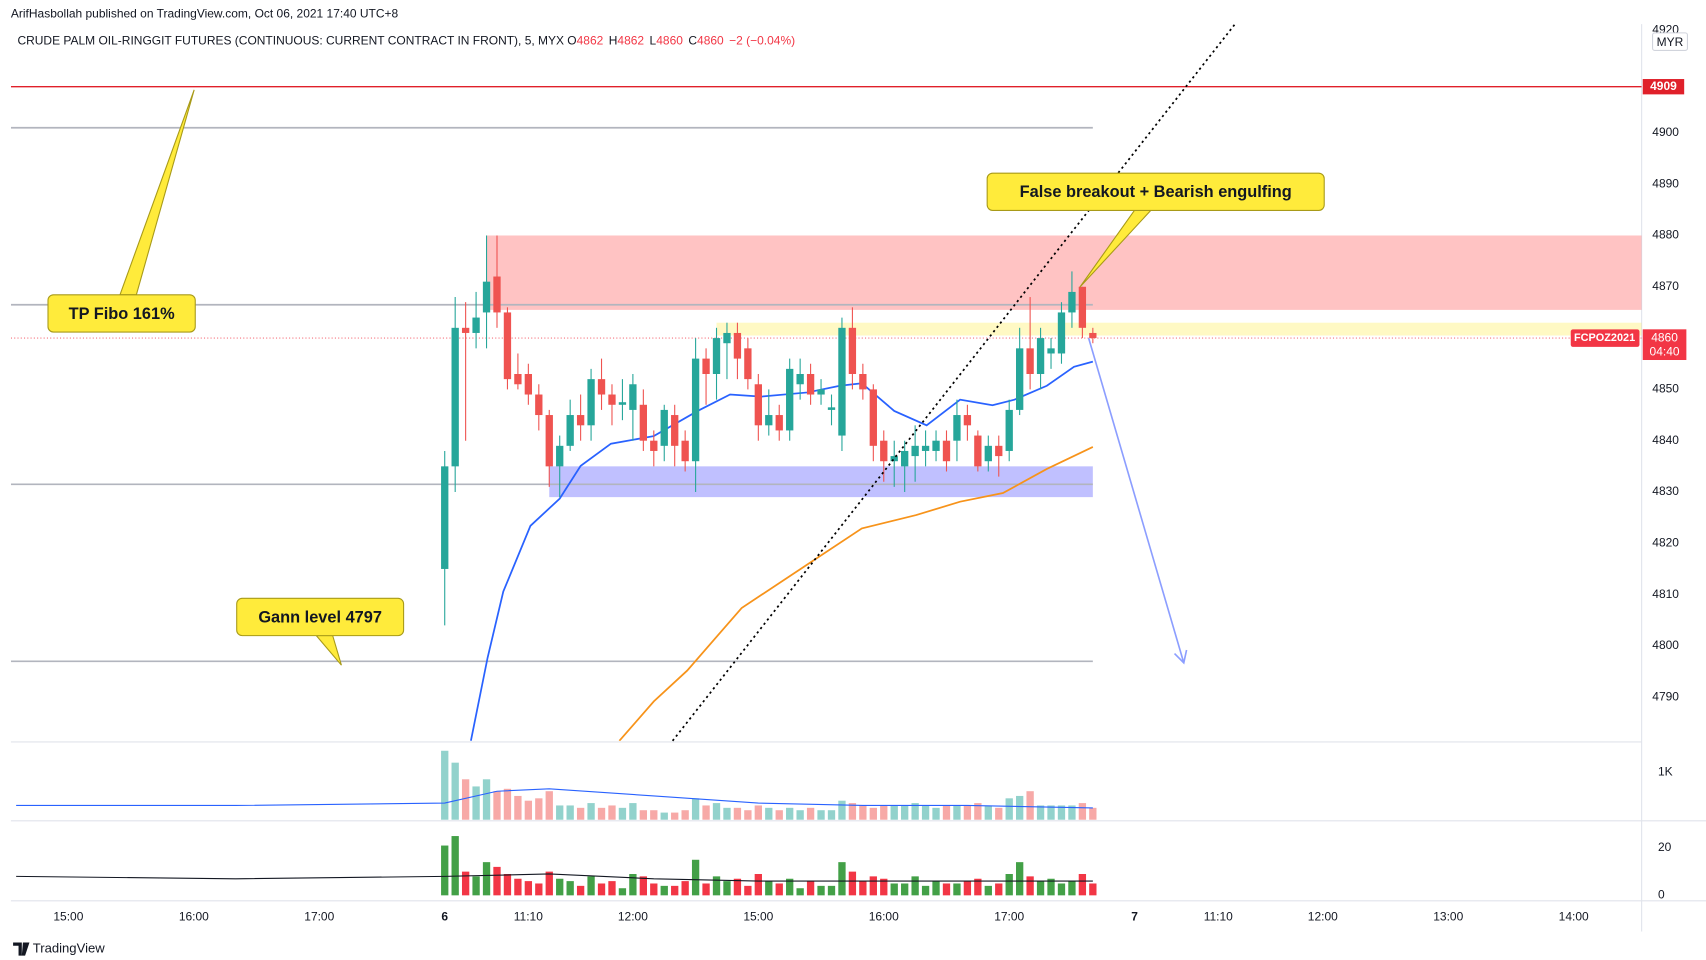 The height and width of the screenshot is (960, 1706). What do you see at coordinates (1665, 183) in the screenshot?
I see `y-tick-label: 4890` at bounding box center [1665, 183].